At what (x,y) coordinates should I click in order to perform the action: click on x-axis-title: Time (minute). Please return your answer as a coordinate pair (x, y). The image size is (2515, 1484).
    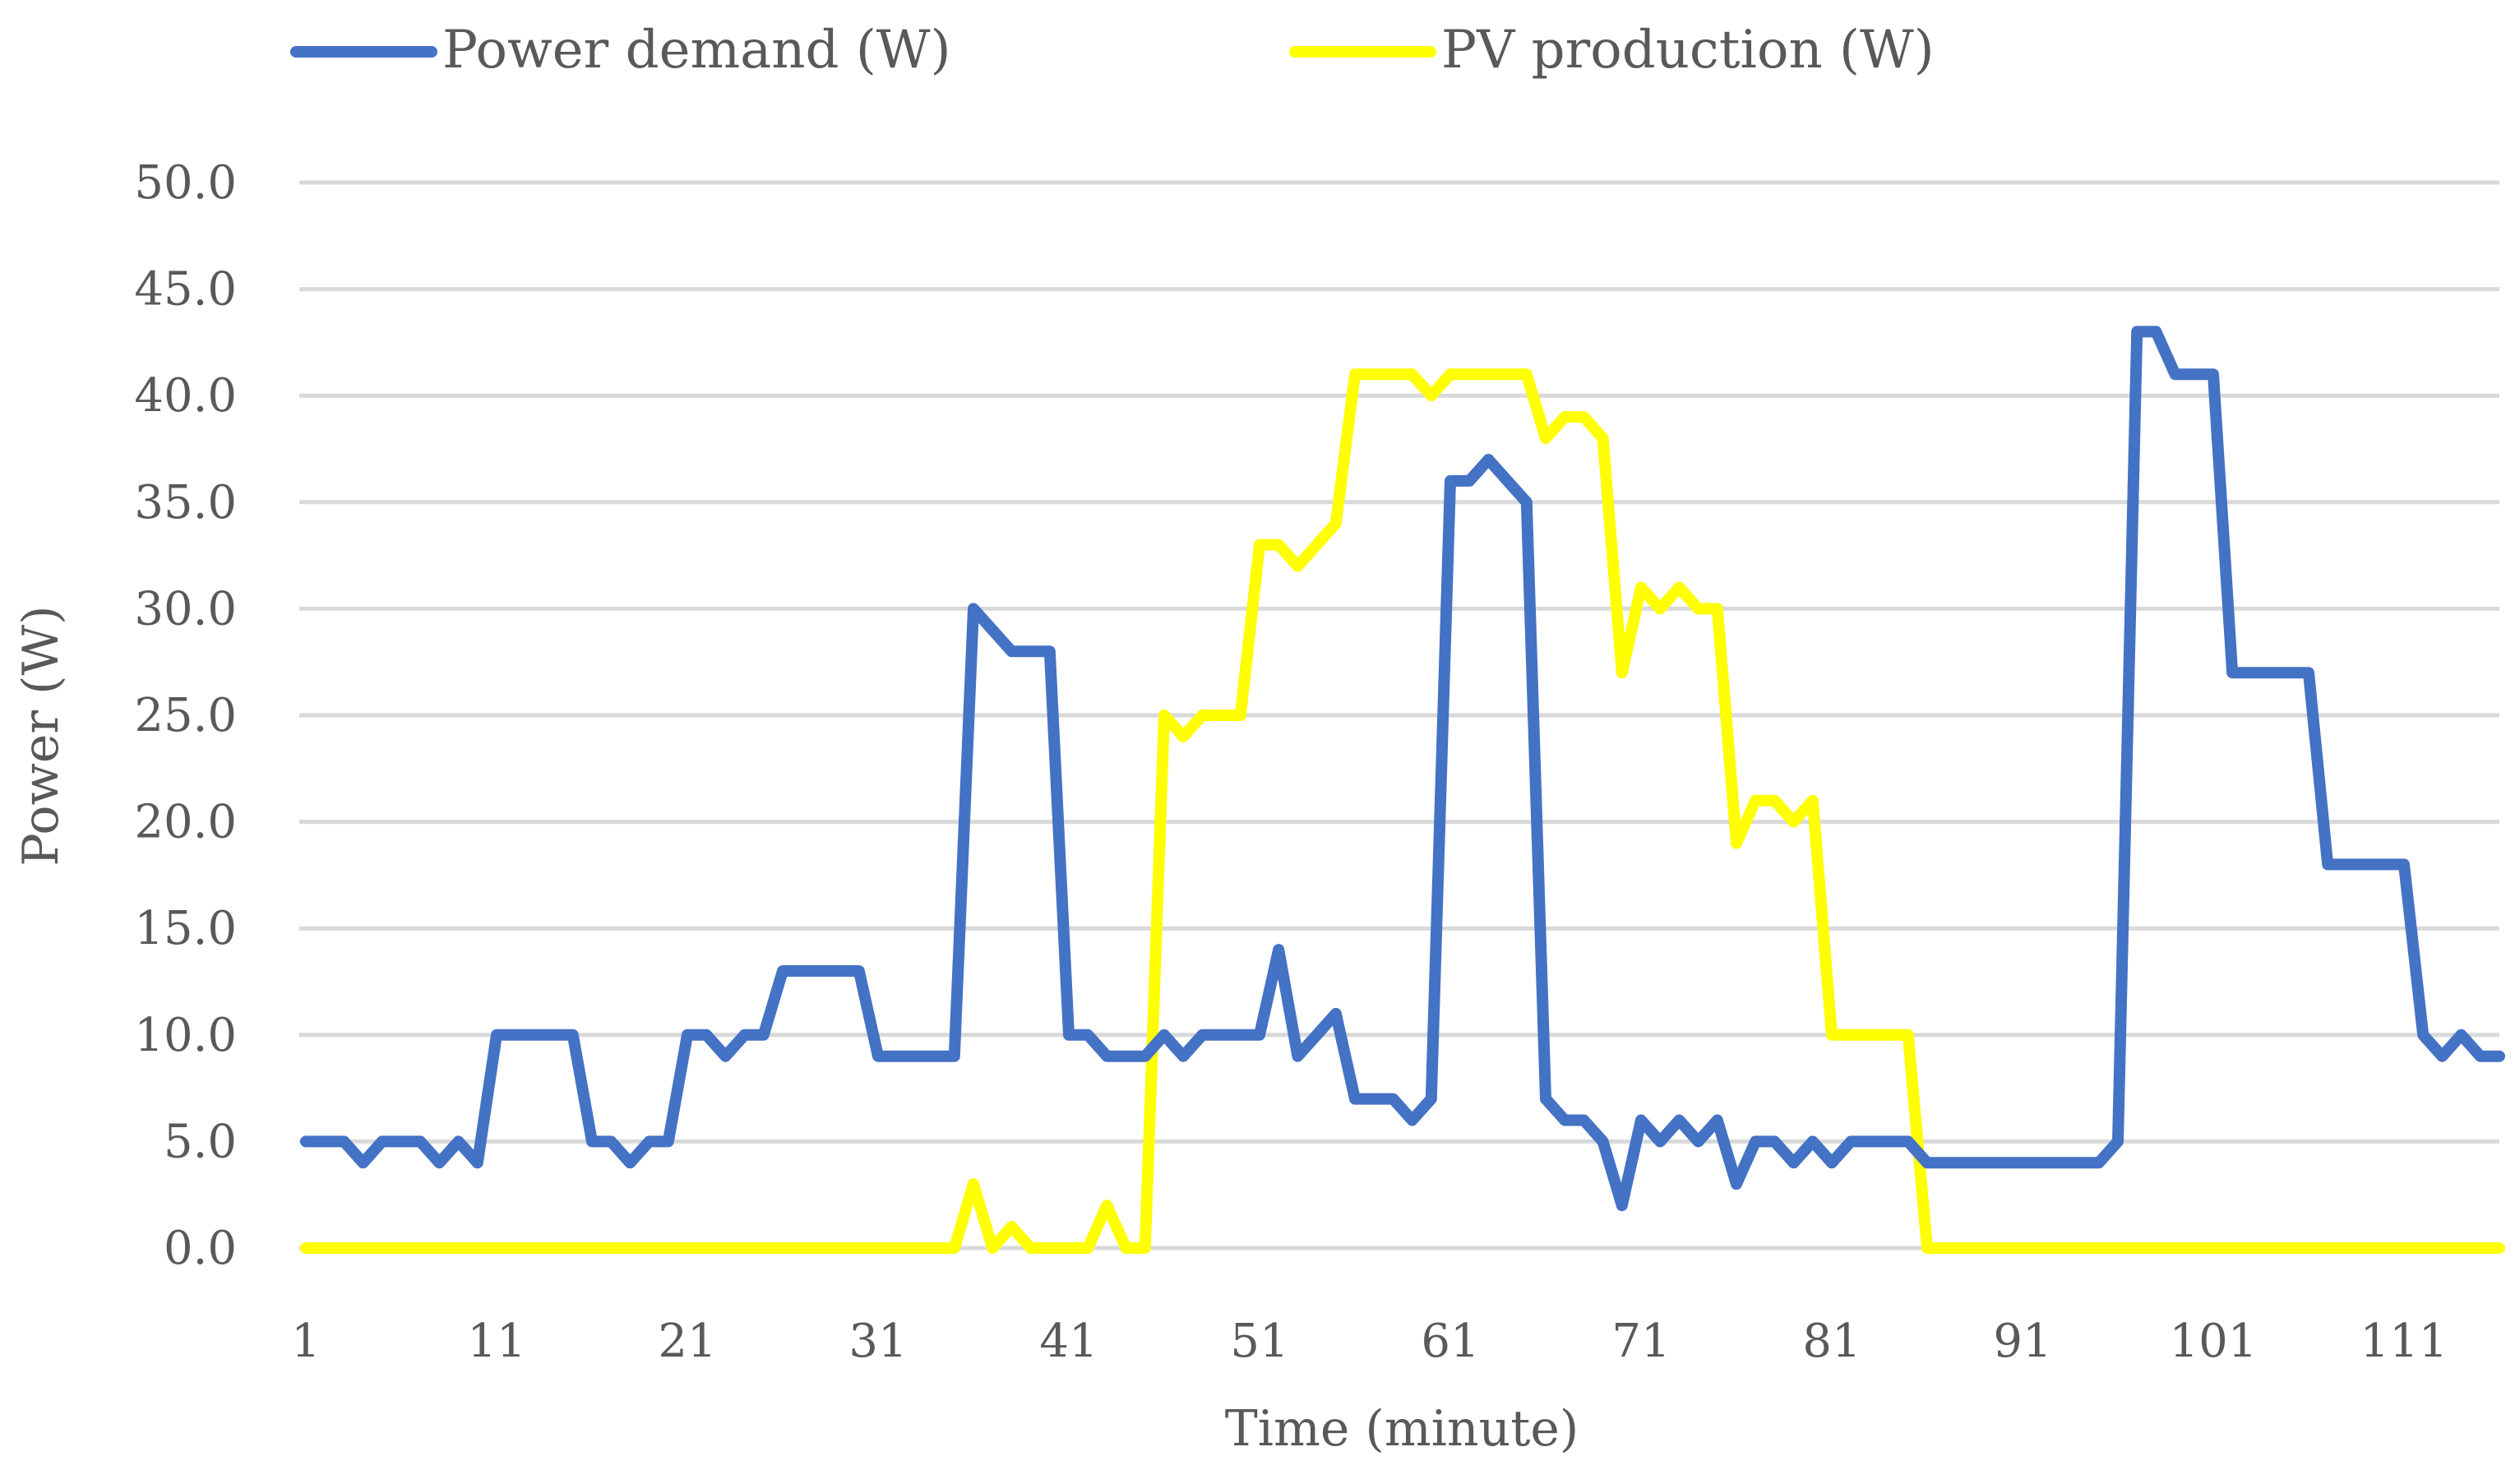
    Looking at the image, I should click on (1402, 1429).